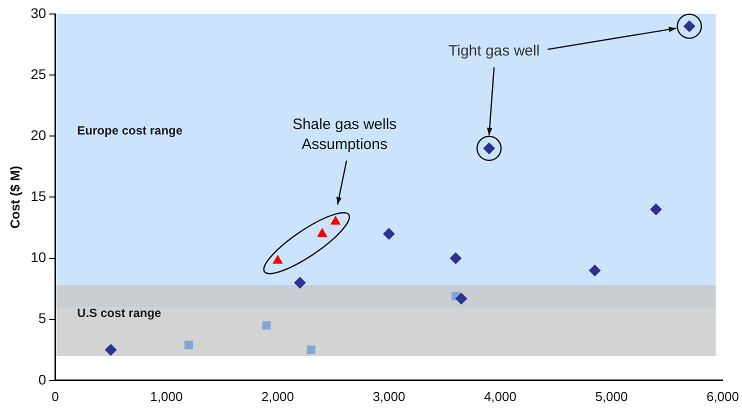  I want to click on y-tick-label: 10, so click(38, 257).